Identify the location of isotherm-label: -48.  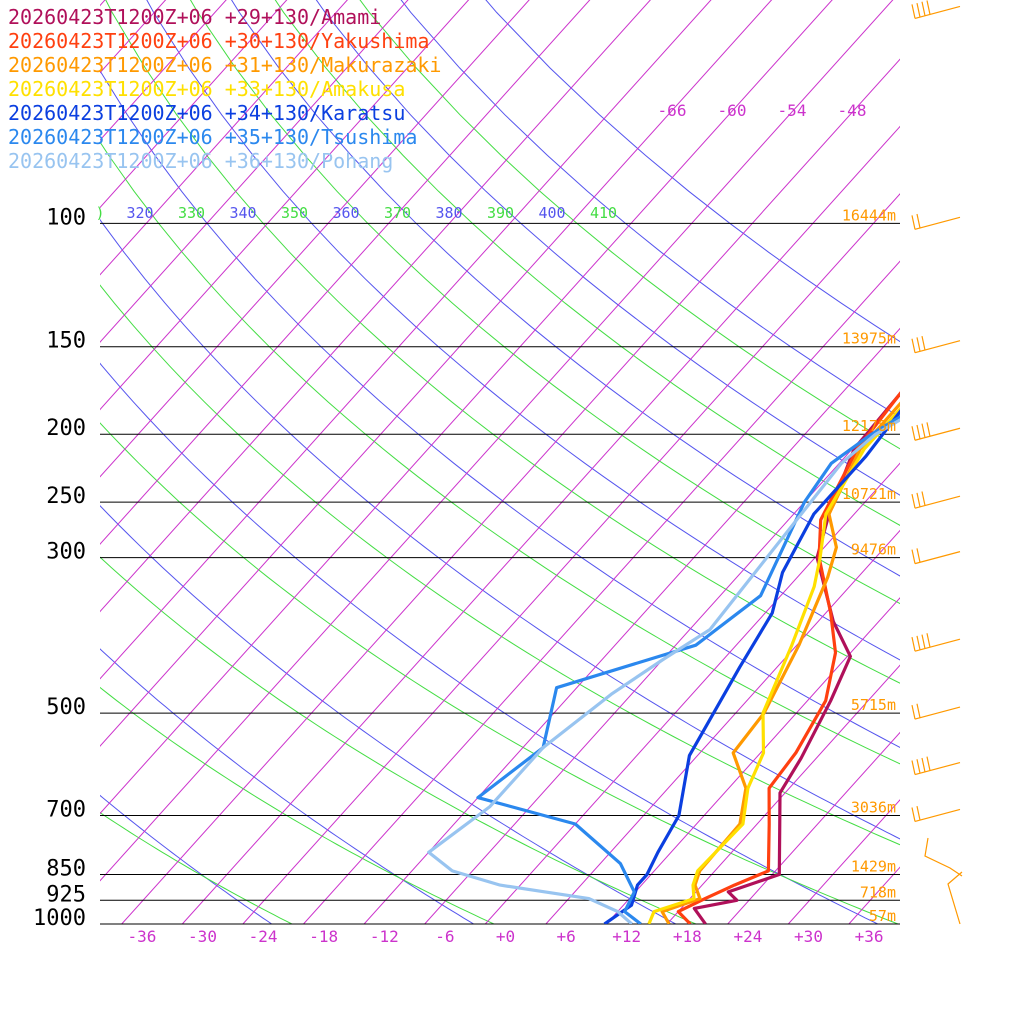
(852, 110).